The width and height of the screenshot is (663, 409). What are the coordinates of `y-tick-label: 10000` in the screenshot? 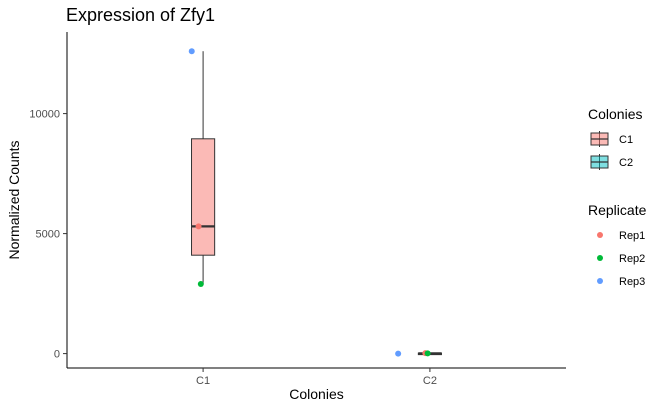 It's located at (44, 115).